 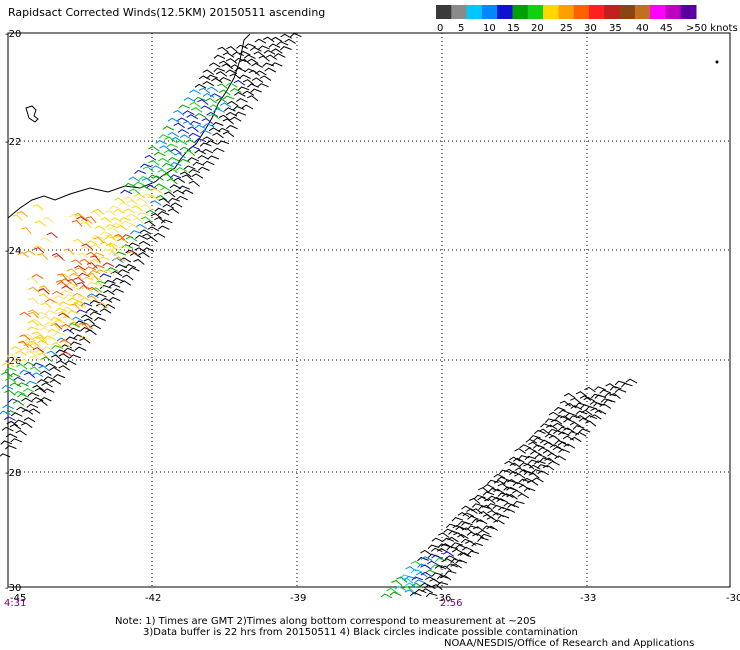 I want to click on legend-label: 40, so click(x=642, y=28).